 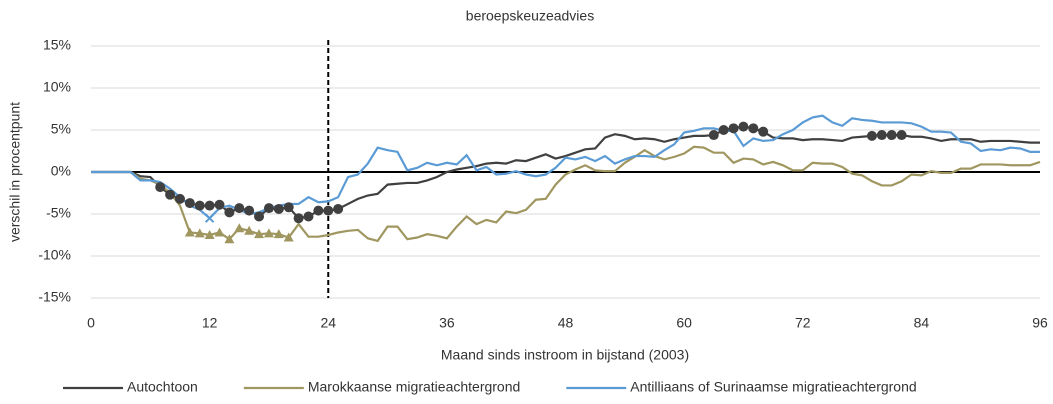 I want to click on y-tick-label: 10%, so click(x=57, y=87).